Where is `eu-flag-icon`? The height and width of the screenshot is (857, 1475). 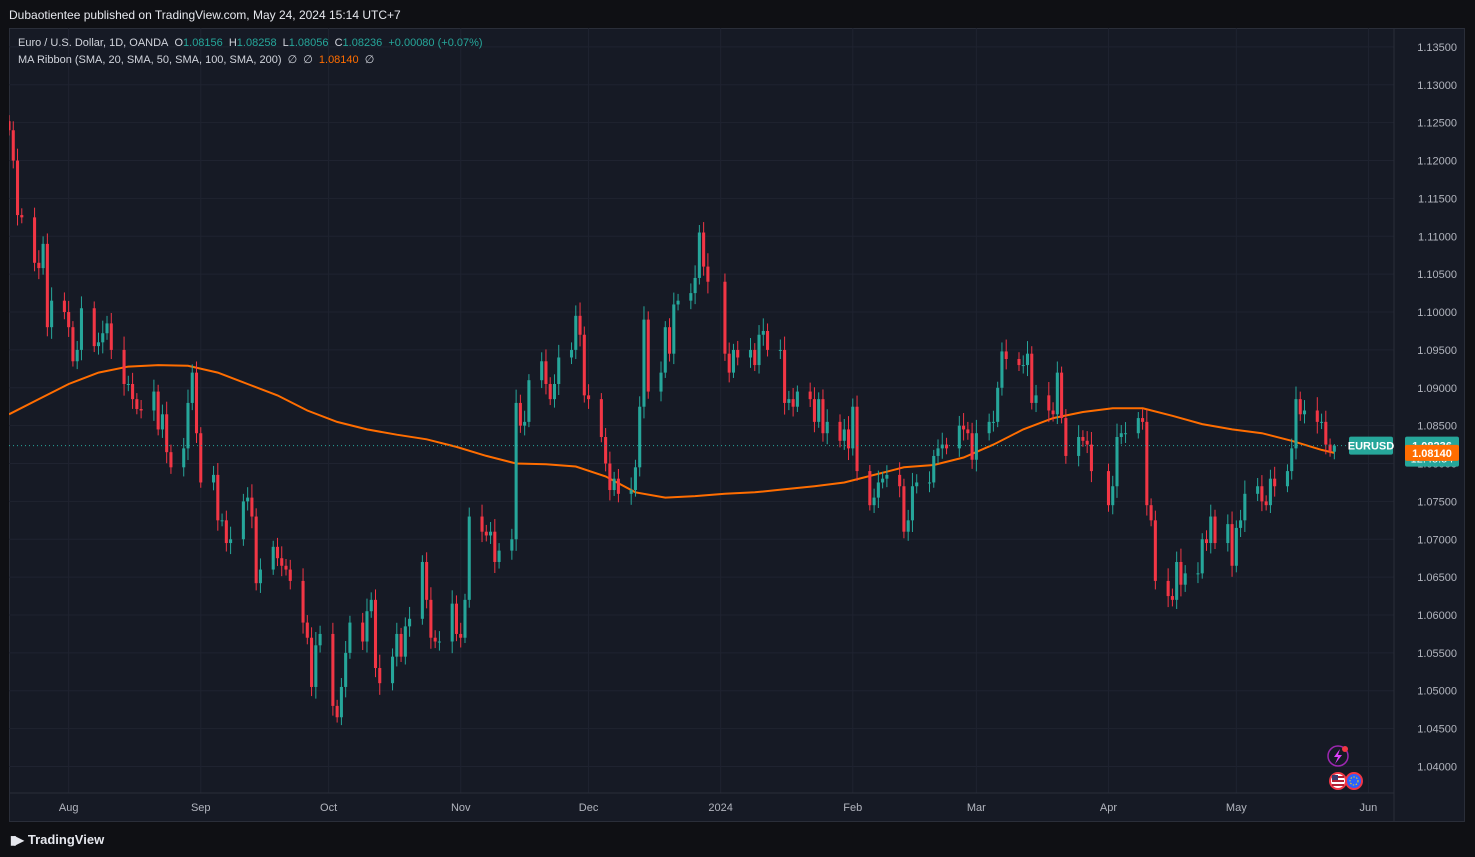
eu-flag-icon is located at coordinates (1354, 781).